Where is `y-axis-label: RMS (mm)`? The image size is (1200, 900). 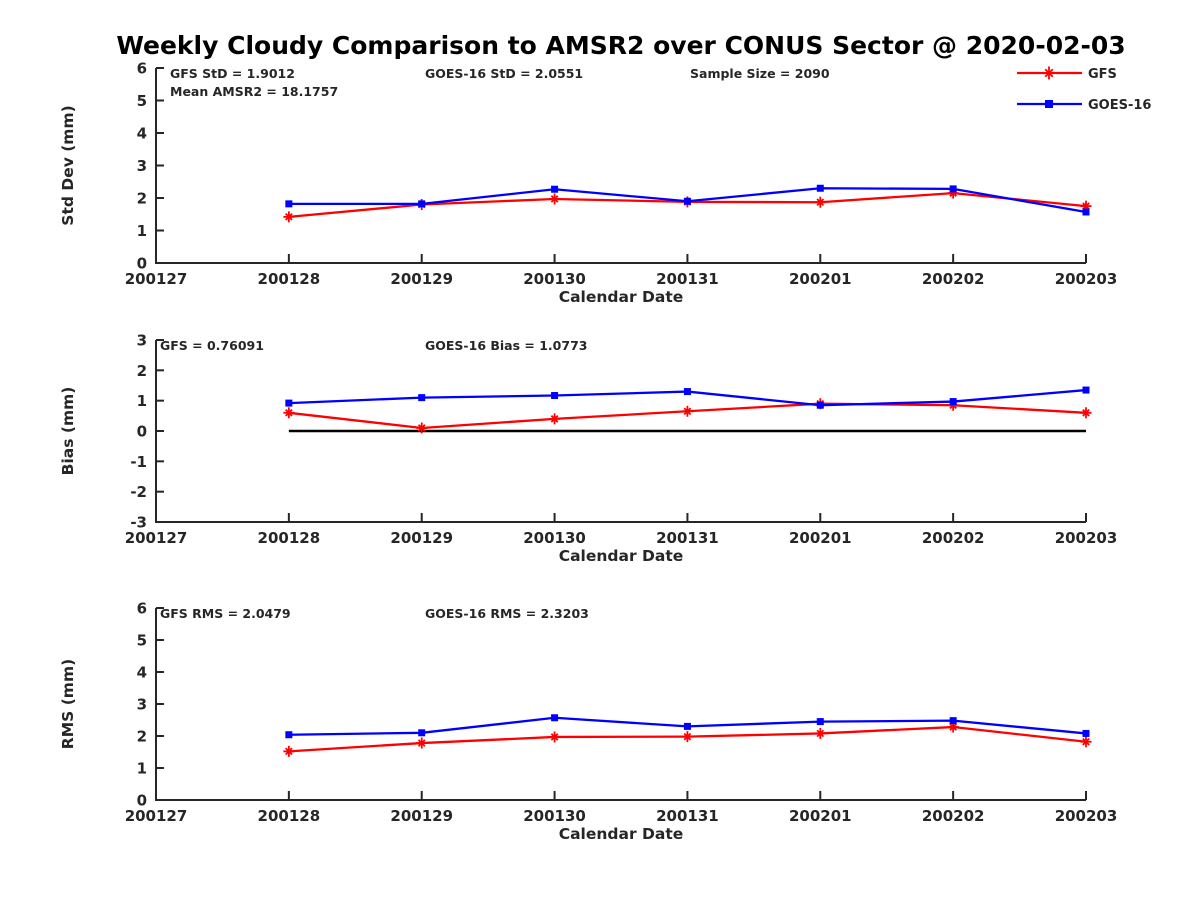 y-axis-label: RMS (mm) is located at coordinates (68, 704).